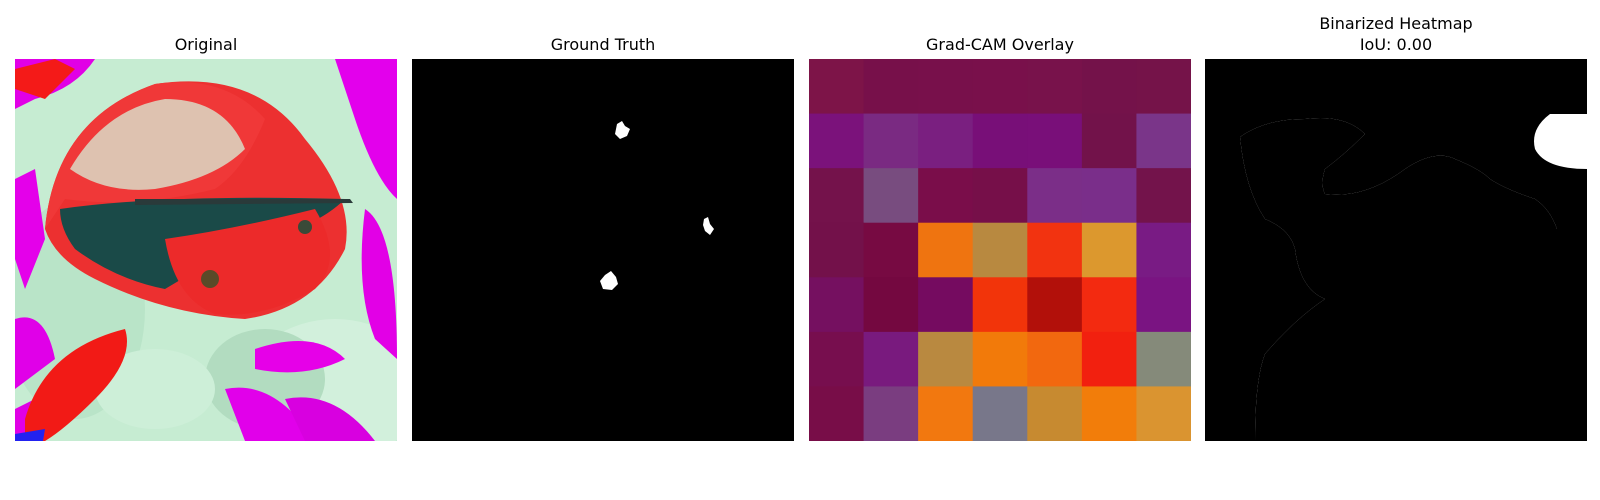 Image resolution: width=1600 pixels, height=500 pixels. I want to click on iou-label: IoU: 0.00, so click(1396, 44).